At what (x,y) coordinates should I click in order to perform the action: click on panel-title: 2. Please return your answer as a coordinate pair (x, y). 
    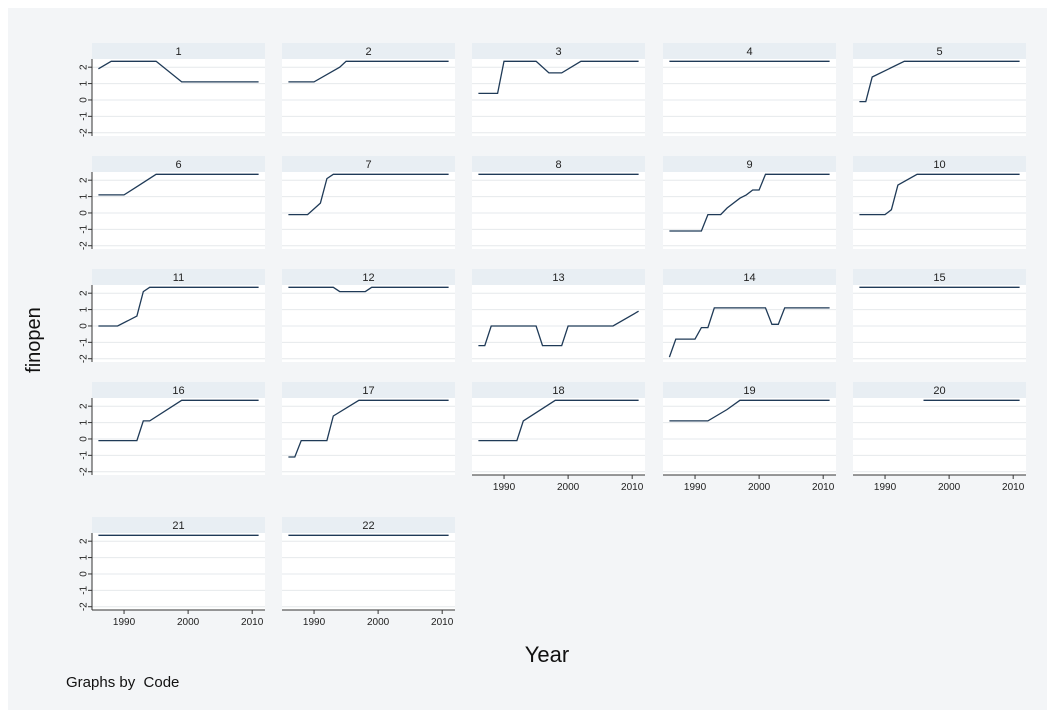
    Looking at the image, I should click on (368, 52).